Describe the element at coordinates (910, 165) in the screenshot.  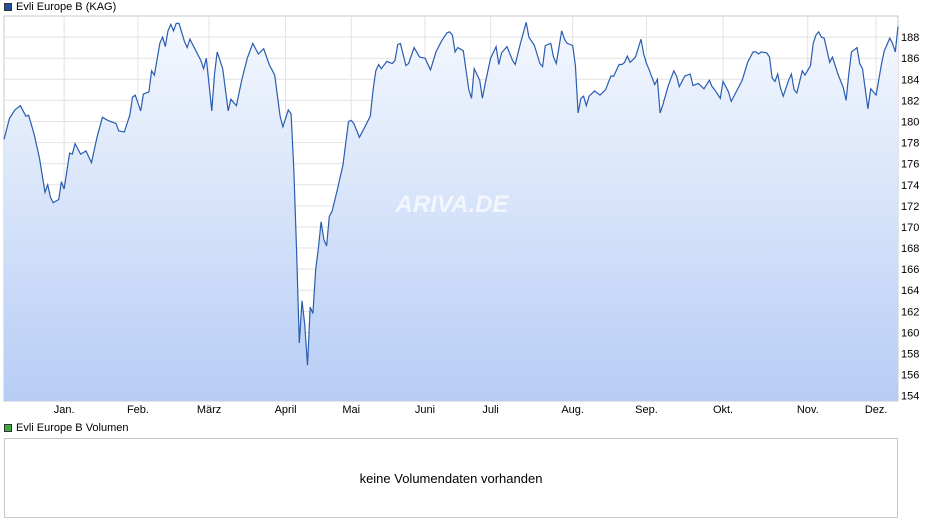
I see `y-tick-label: 176` at that location.